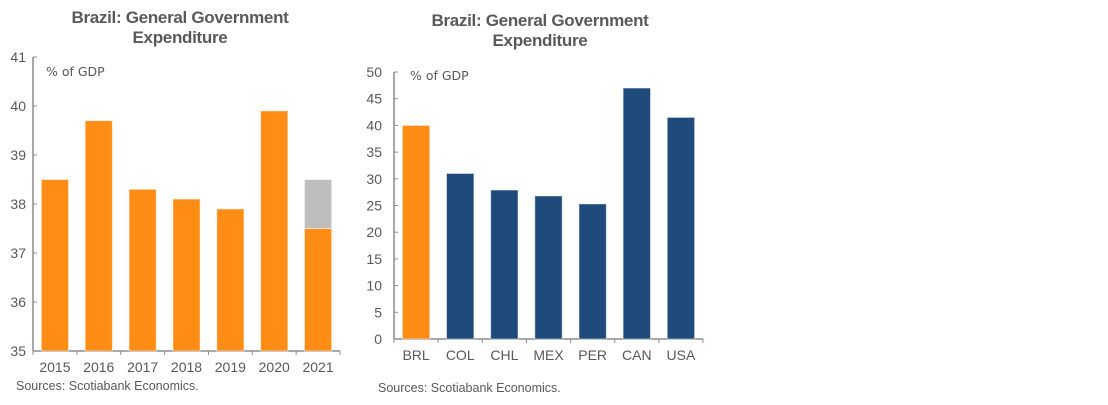 The height and width of the screenshot is (405, 1108). What do you see at coordinates (460, 355) in the screenshot?
I see `x-tick-label: COL` at bounding box center [460, 355].